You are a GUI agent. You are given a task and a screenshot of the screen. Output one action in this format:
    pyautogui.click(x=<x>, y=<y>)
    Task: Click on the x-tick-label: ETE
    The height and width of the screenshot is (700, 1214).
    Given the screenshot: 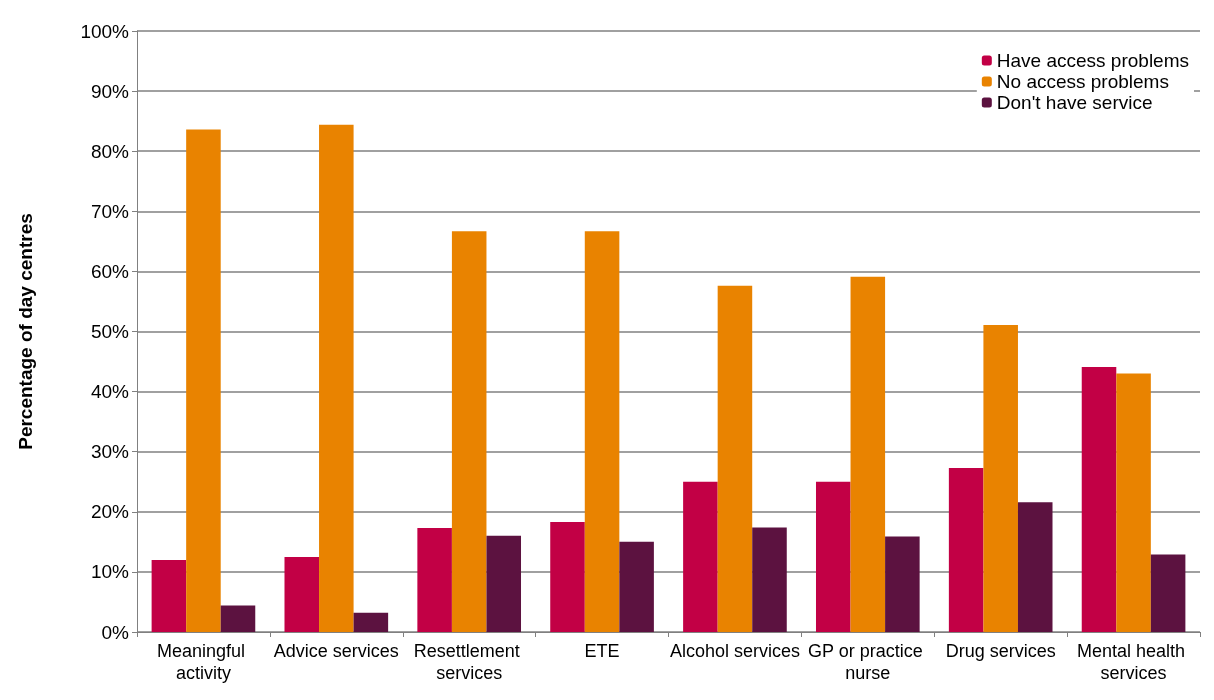 What is the action you would take?
    pyautogui.click(x=602, y=651)
    